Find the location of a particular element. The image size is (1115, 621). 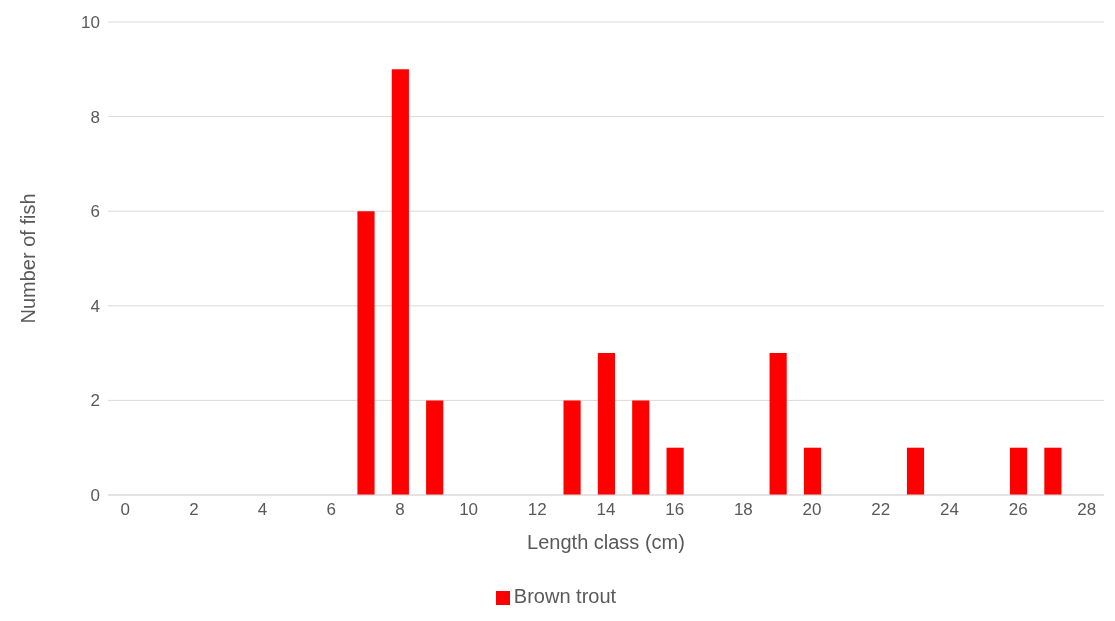

x-tick-label: 22 is located at coordinates (881, 510).